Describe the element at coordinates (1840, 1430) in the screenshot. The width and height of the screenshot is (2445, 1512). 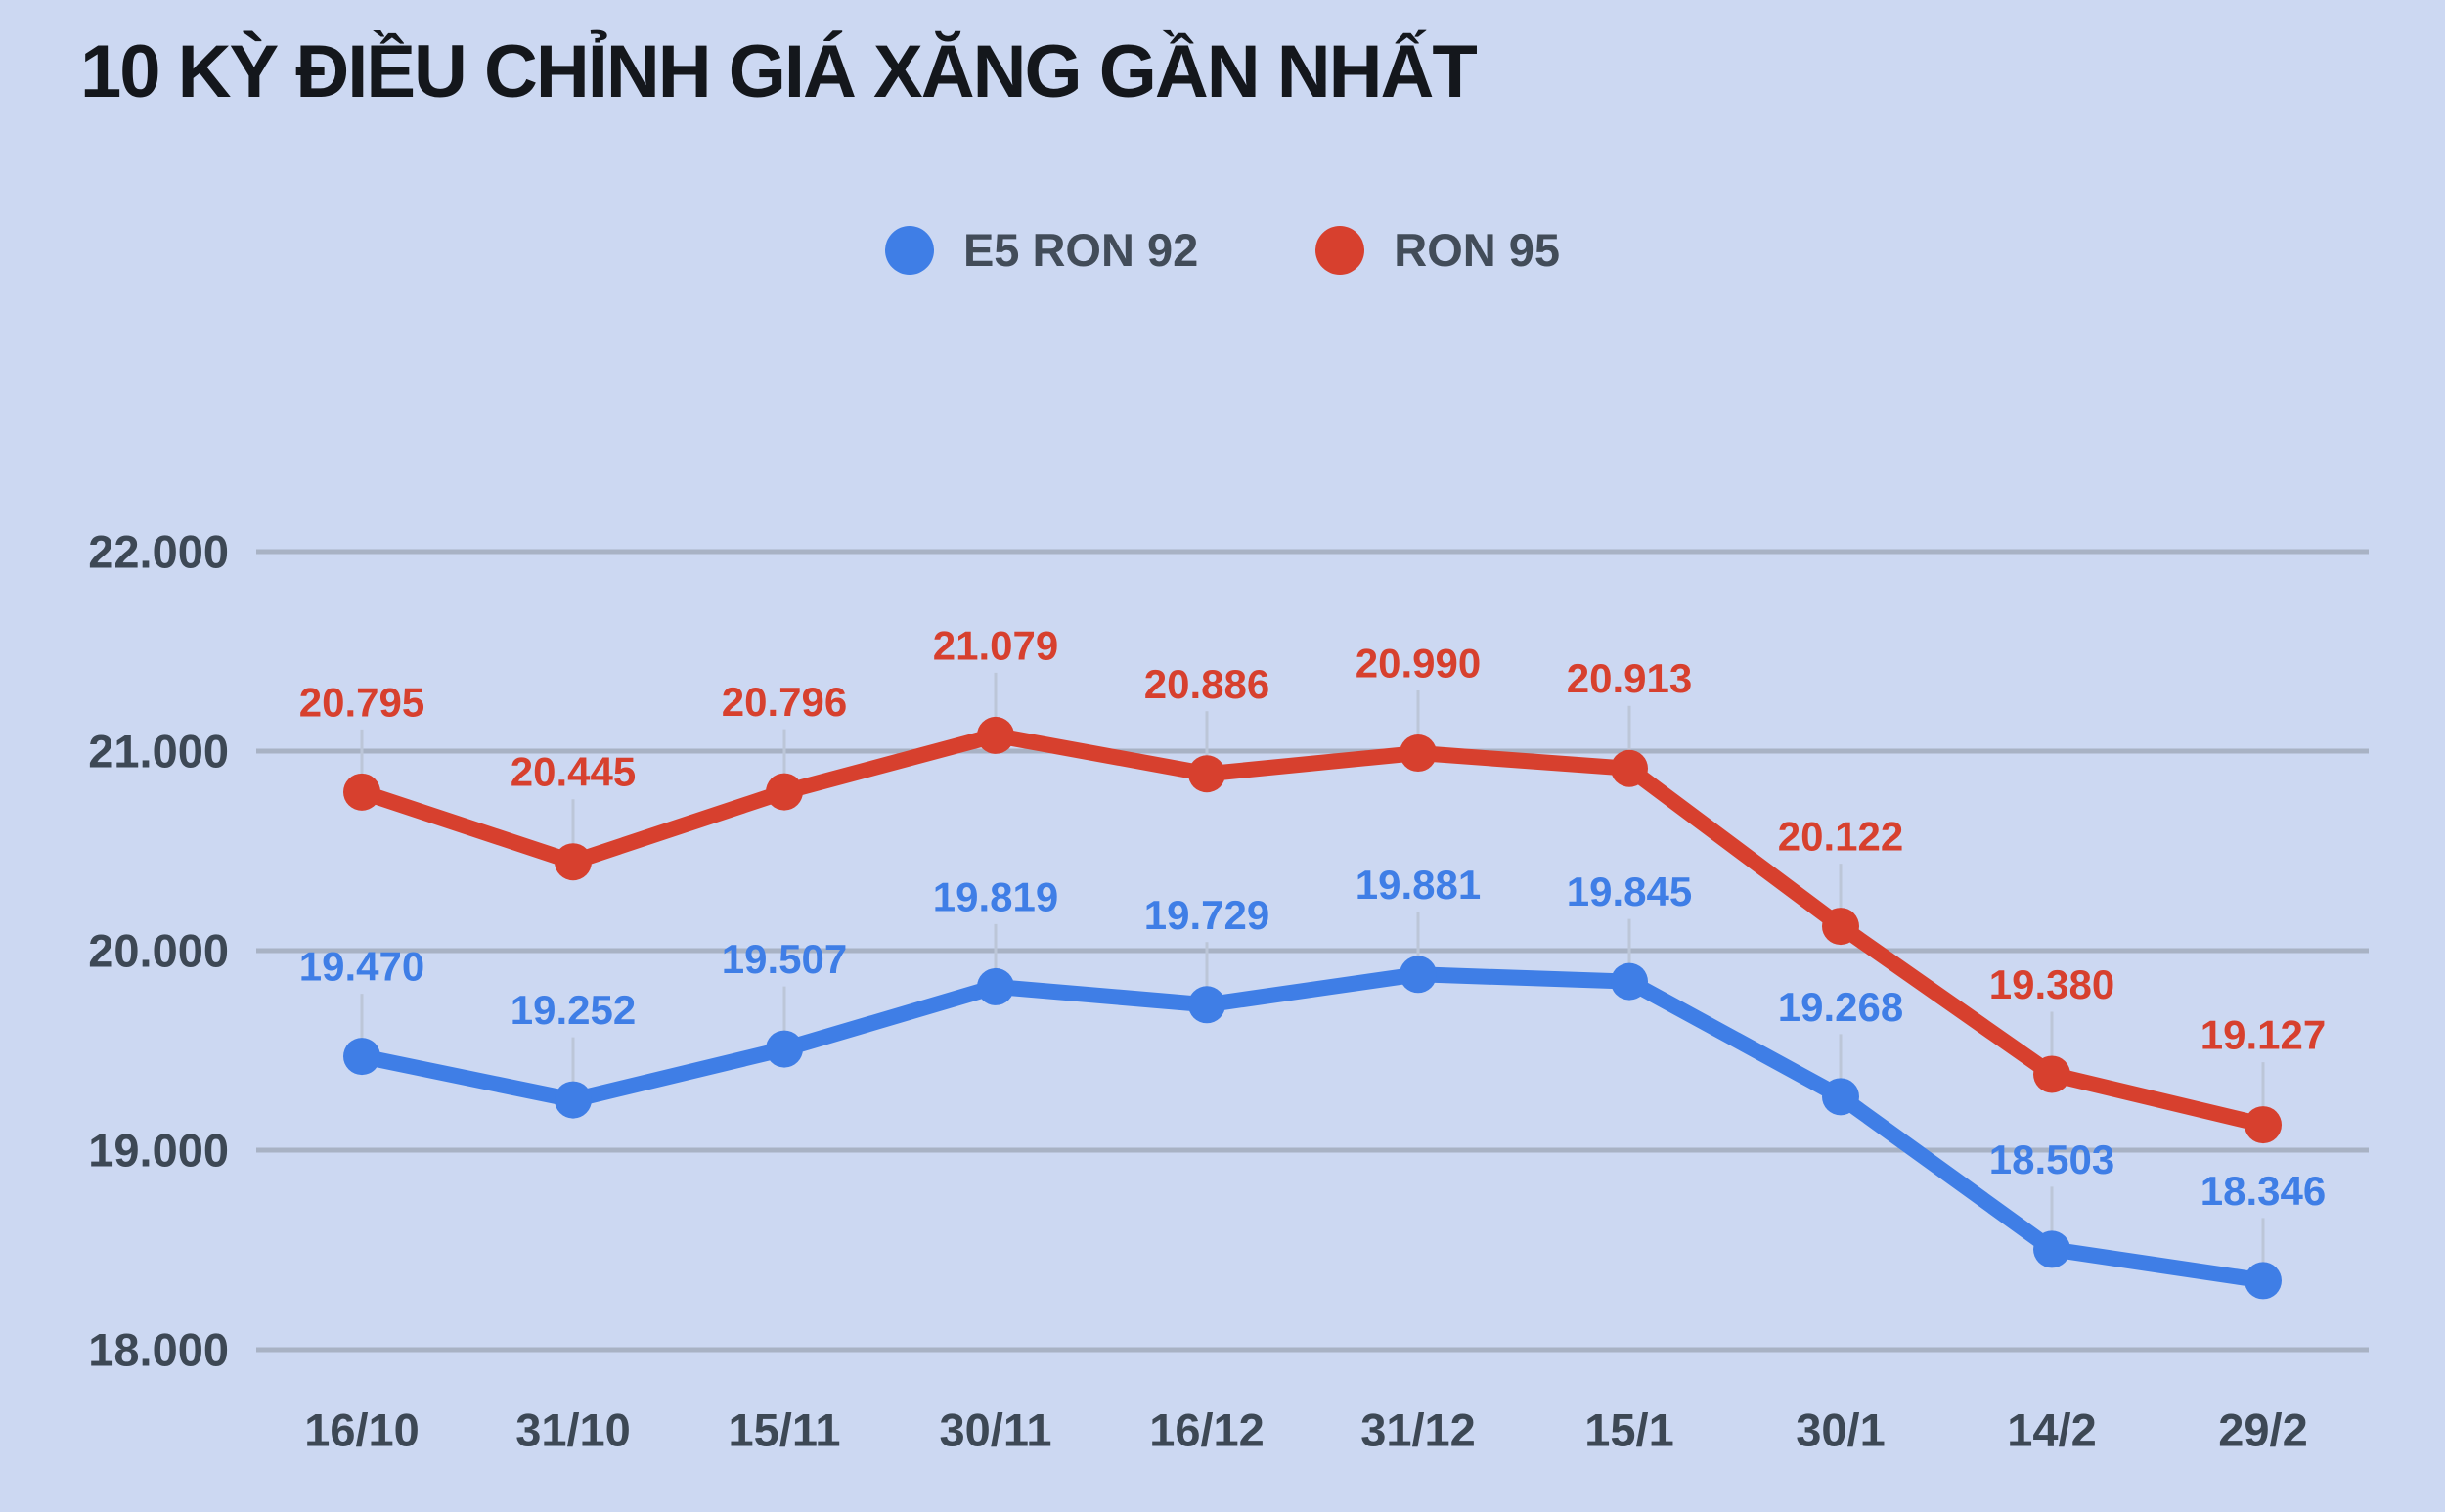
I see `x-axis-label: 30/1` at that location.